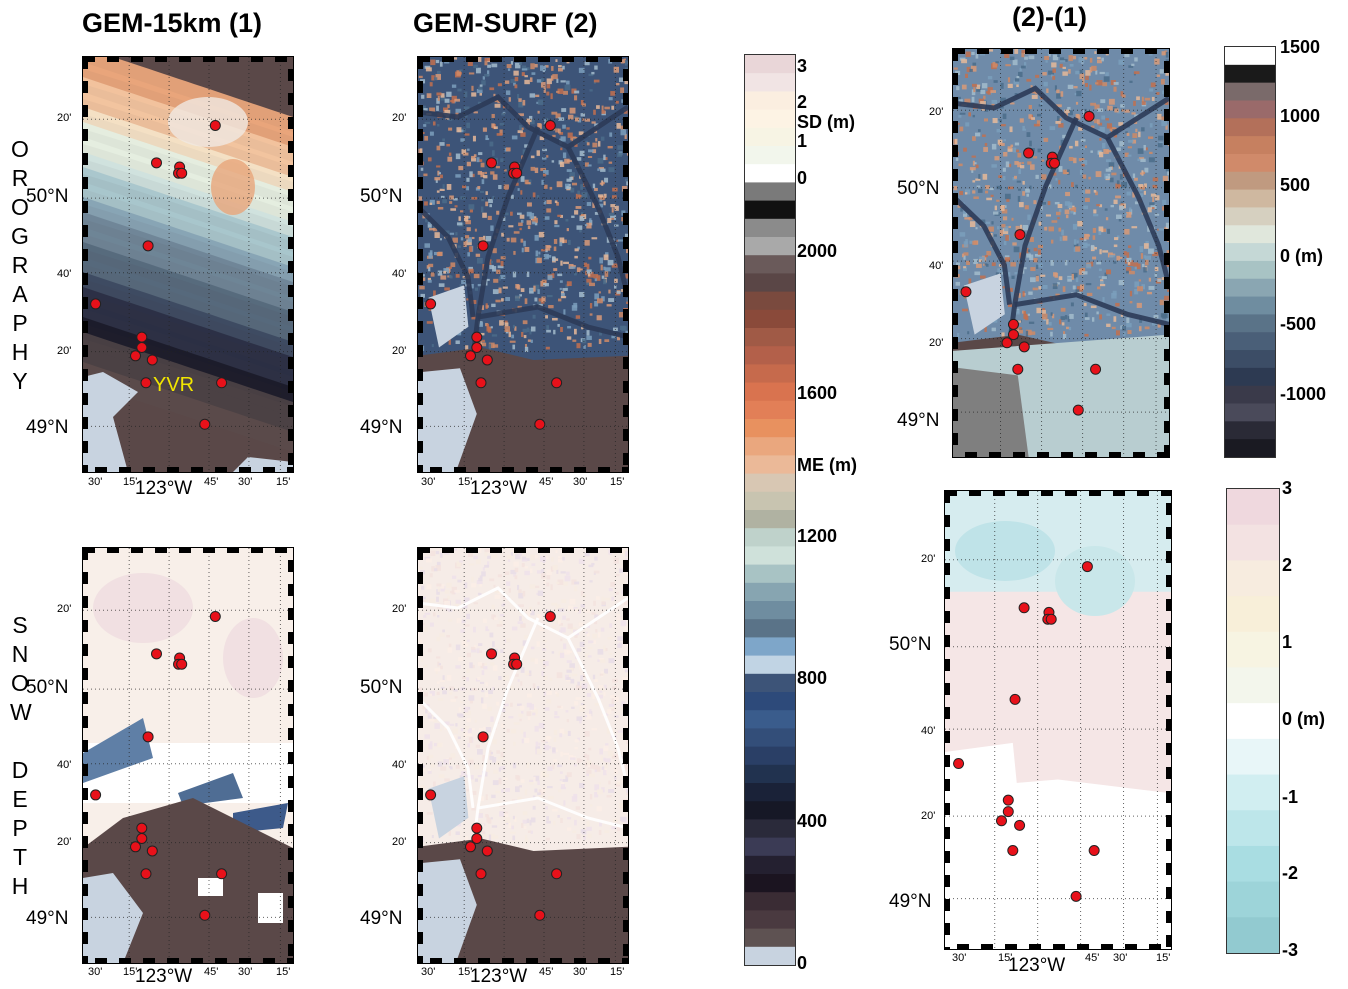 The width and height of the screenshot is (1348, 989). Describe the element at coordinates (20, 799) in the screenshot. I see `row-label-letter: E` at that location.